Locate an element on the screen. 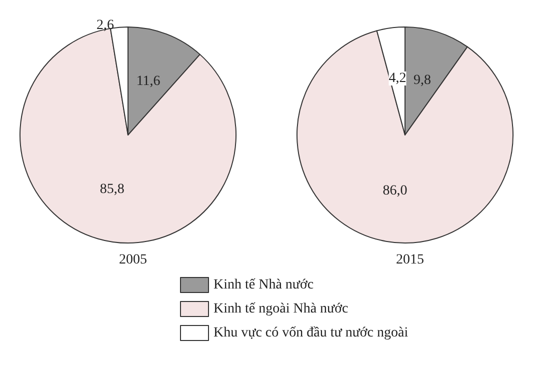  legend-label: Kinh tế ngoài Nhà nước is located at coordinates (281, 309).